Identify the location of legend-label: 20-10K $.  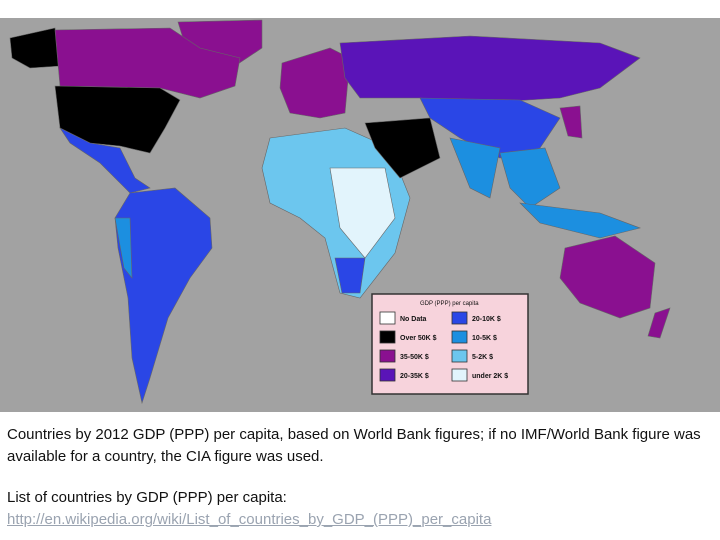
(486, 319).